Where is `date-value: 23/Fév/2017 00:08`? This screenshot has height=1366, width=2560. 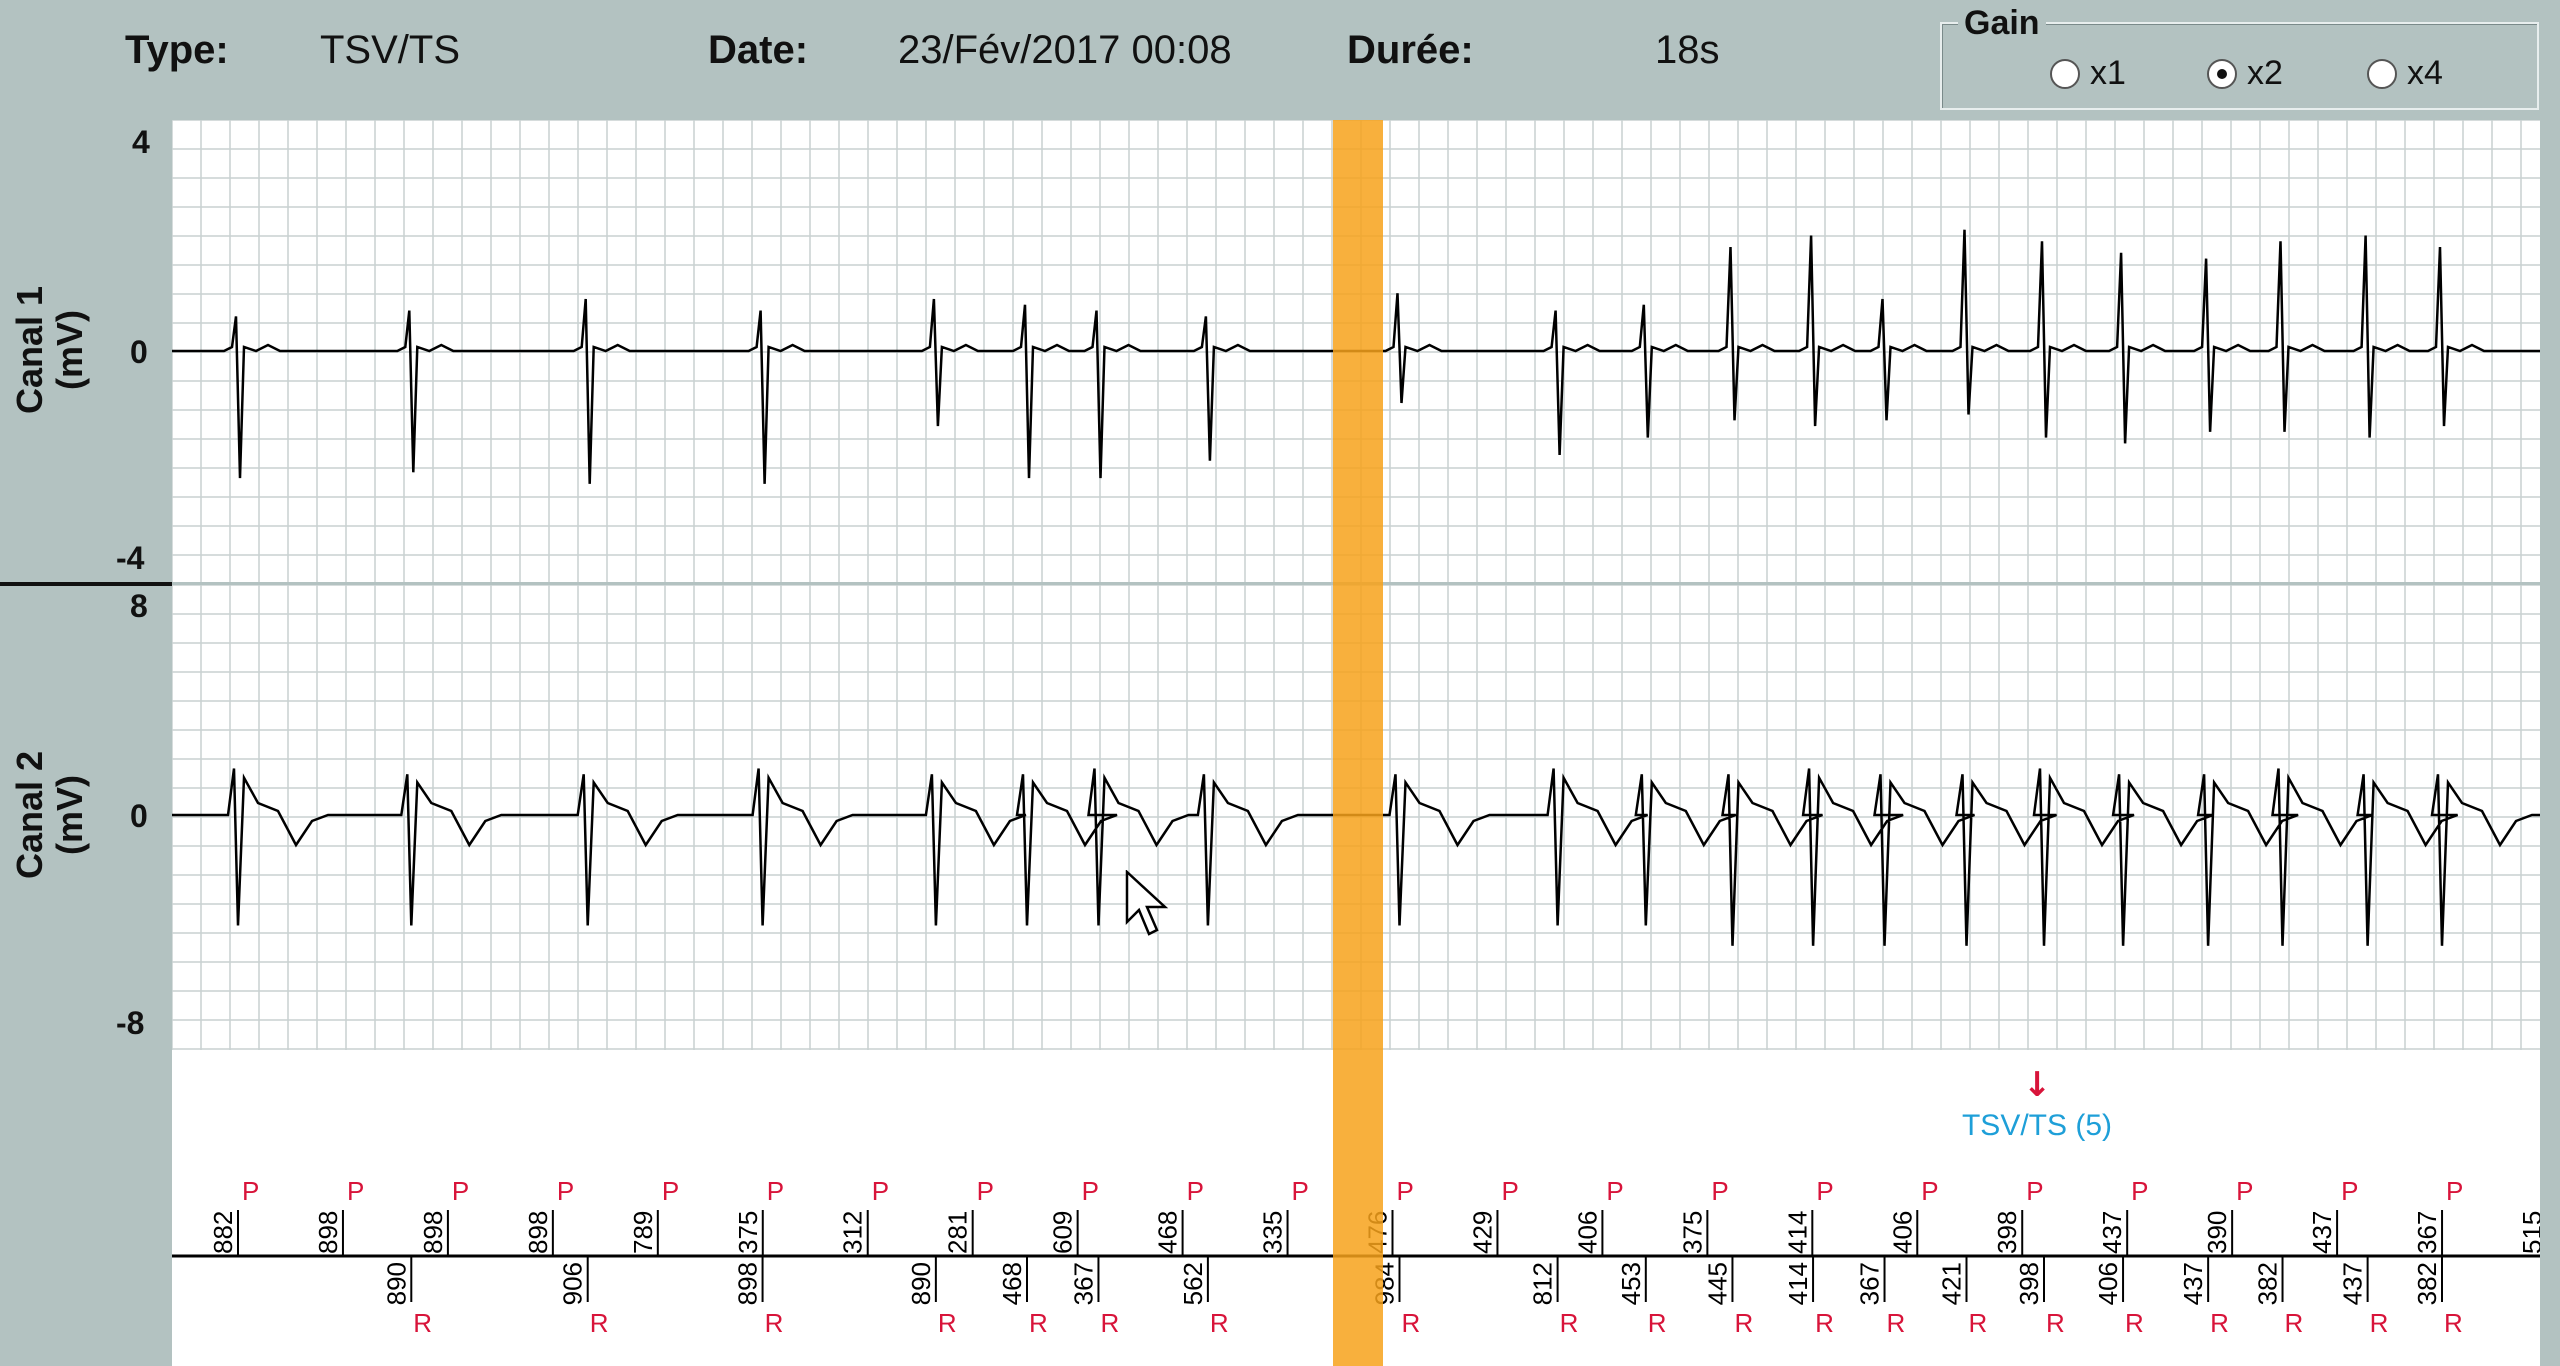
date-value: 23/Fév/2017 00:08 is located at coordinates (1065, 50).